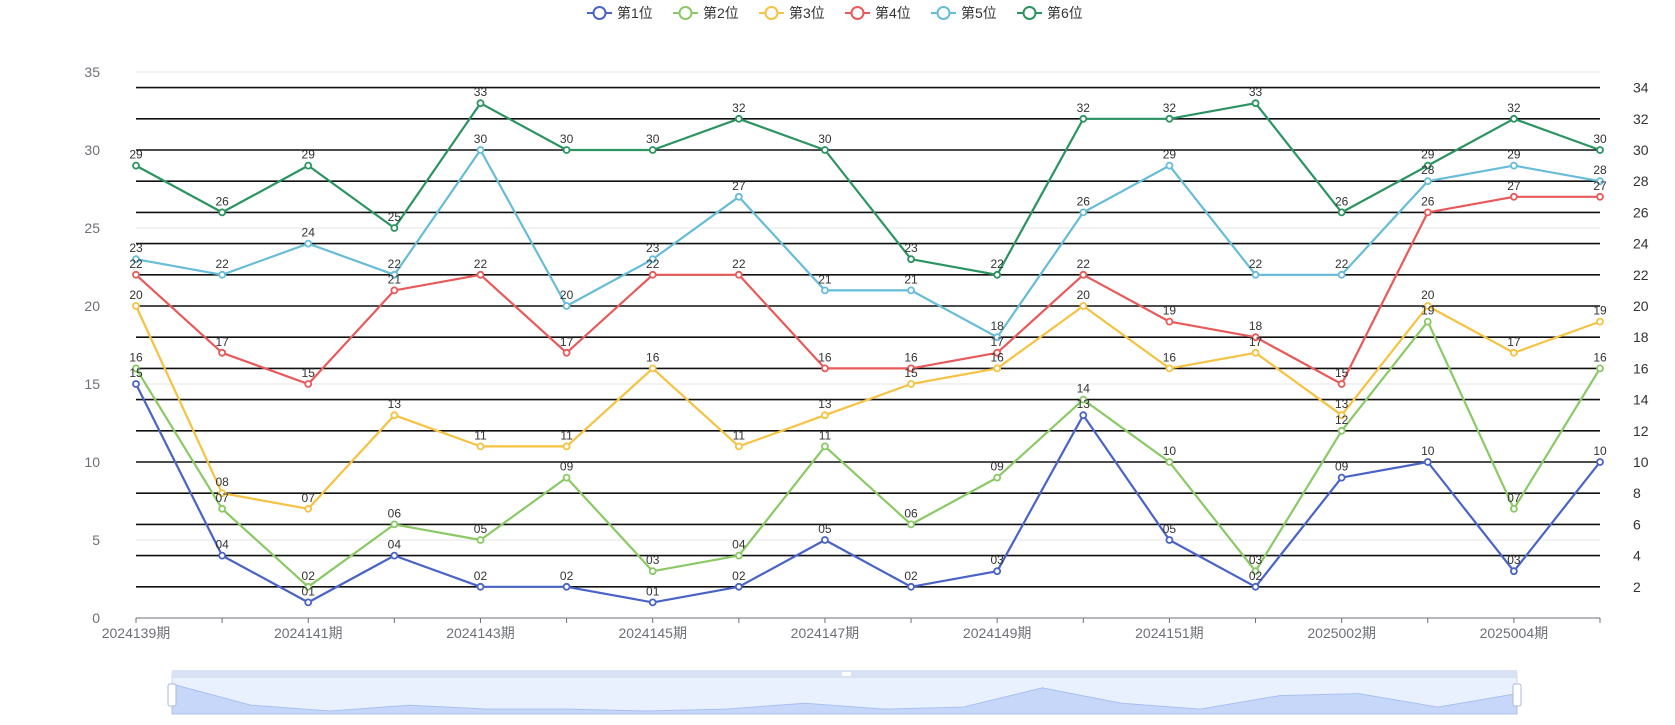 The width and height of the screenshot is (1675, 725). Describe the element at coordinates (1517, 695) in the screenshot. I see `zoom-handle-right` at that location.